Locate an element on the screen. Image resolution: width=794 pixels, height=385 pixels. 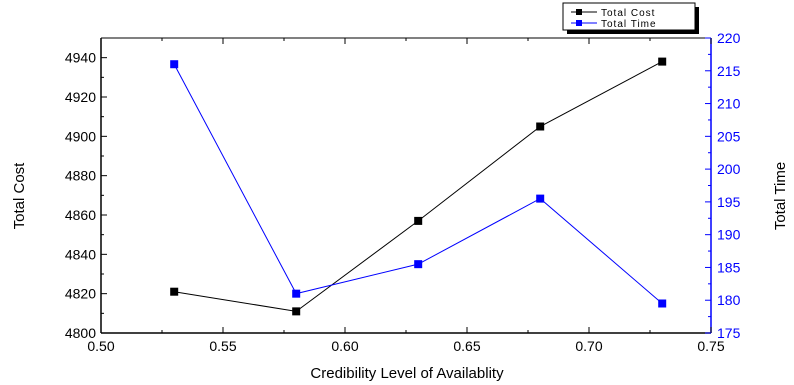
y-left-tick-label: 4800 is located at coordinates (80, 333).